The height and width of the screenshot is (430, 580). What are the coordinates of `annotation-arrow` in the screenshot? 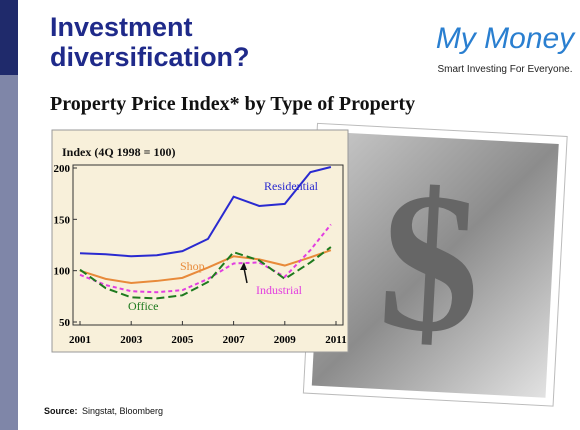 It's located at (245, 275).